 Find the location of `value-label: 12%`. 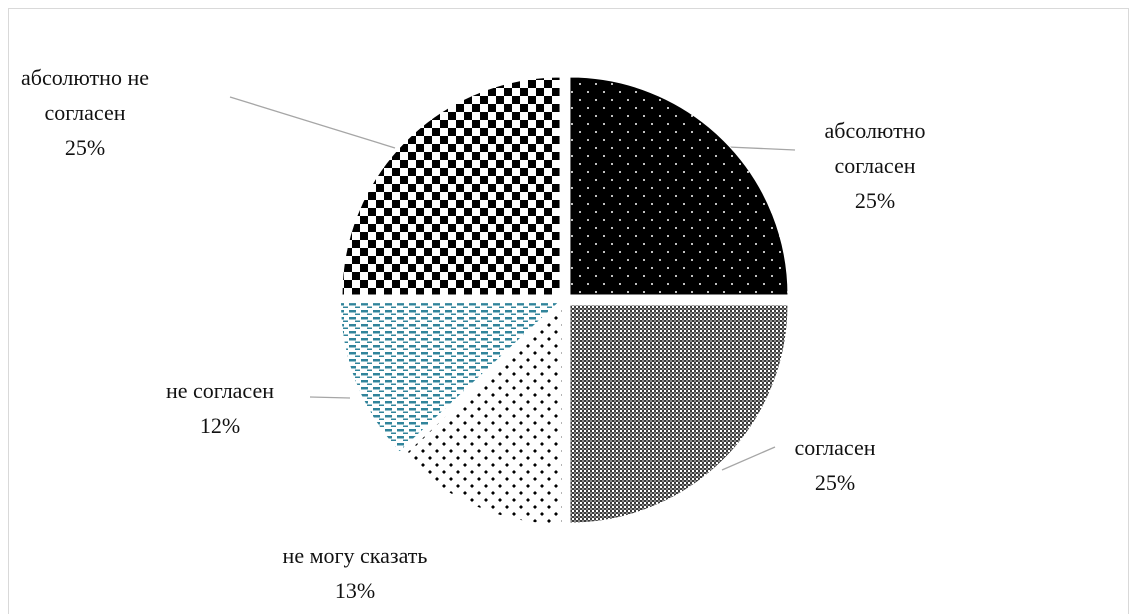

value-label: 12% is located at coordinates (220, 425).